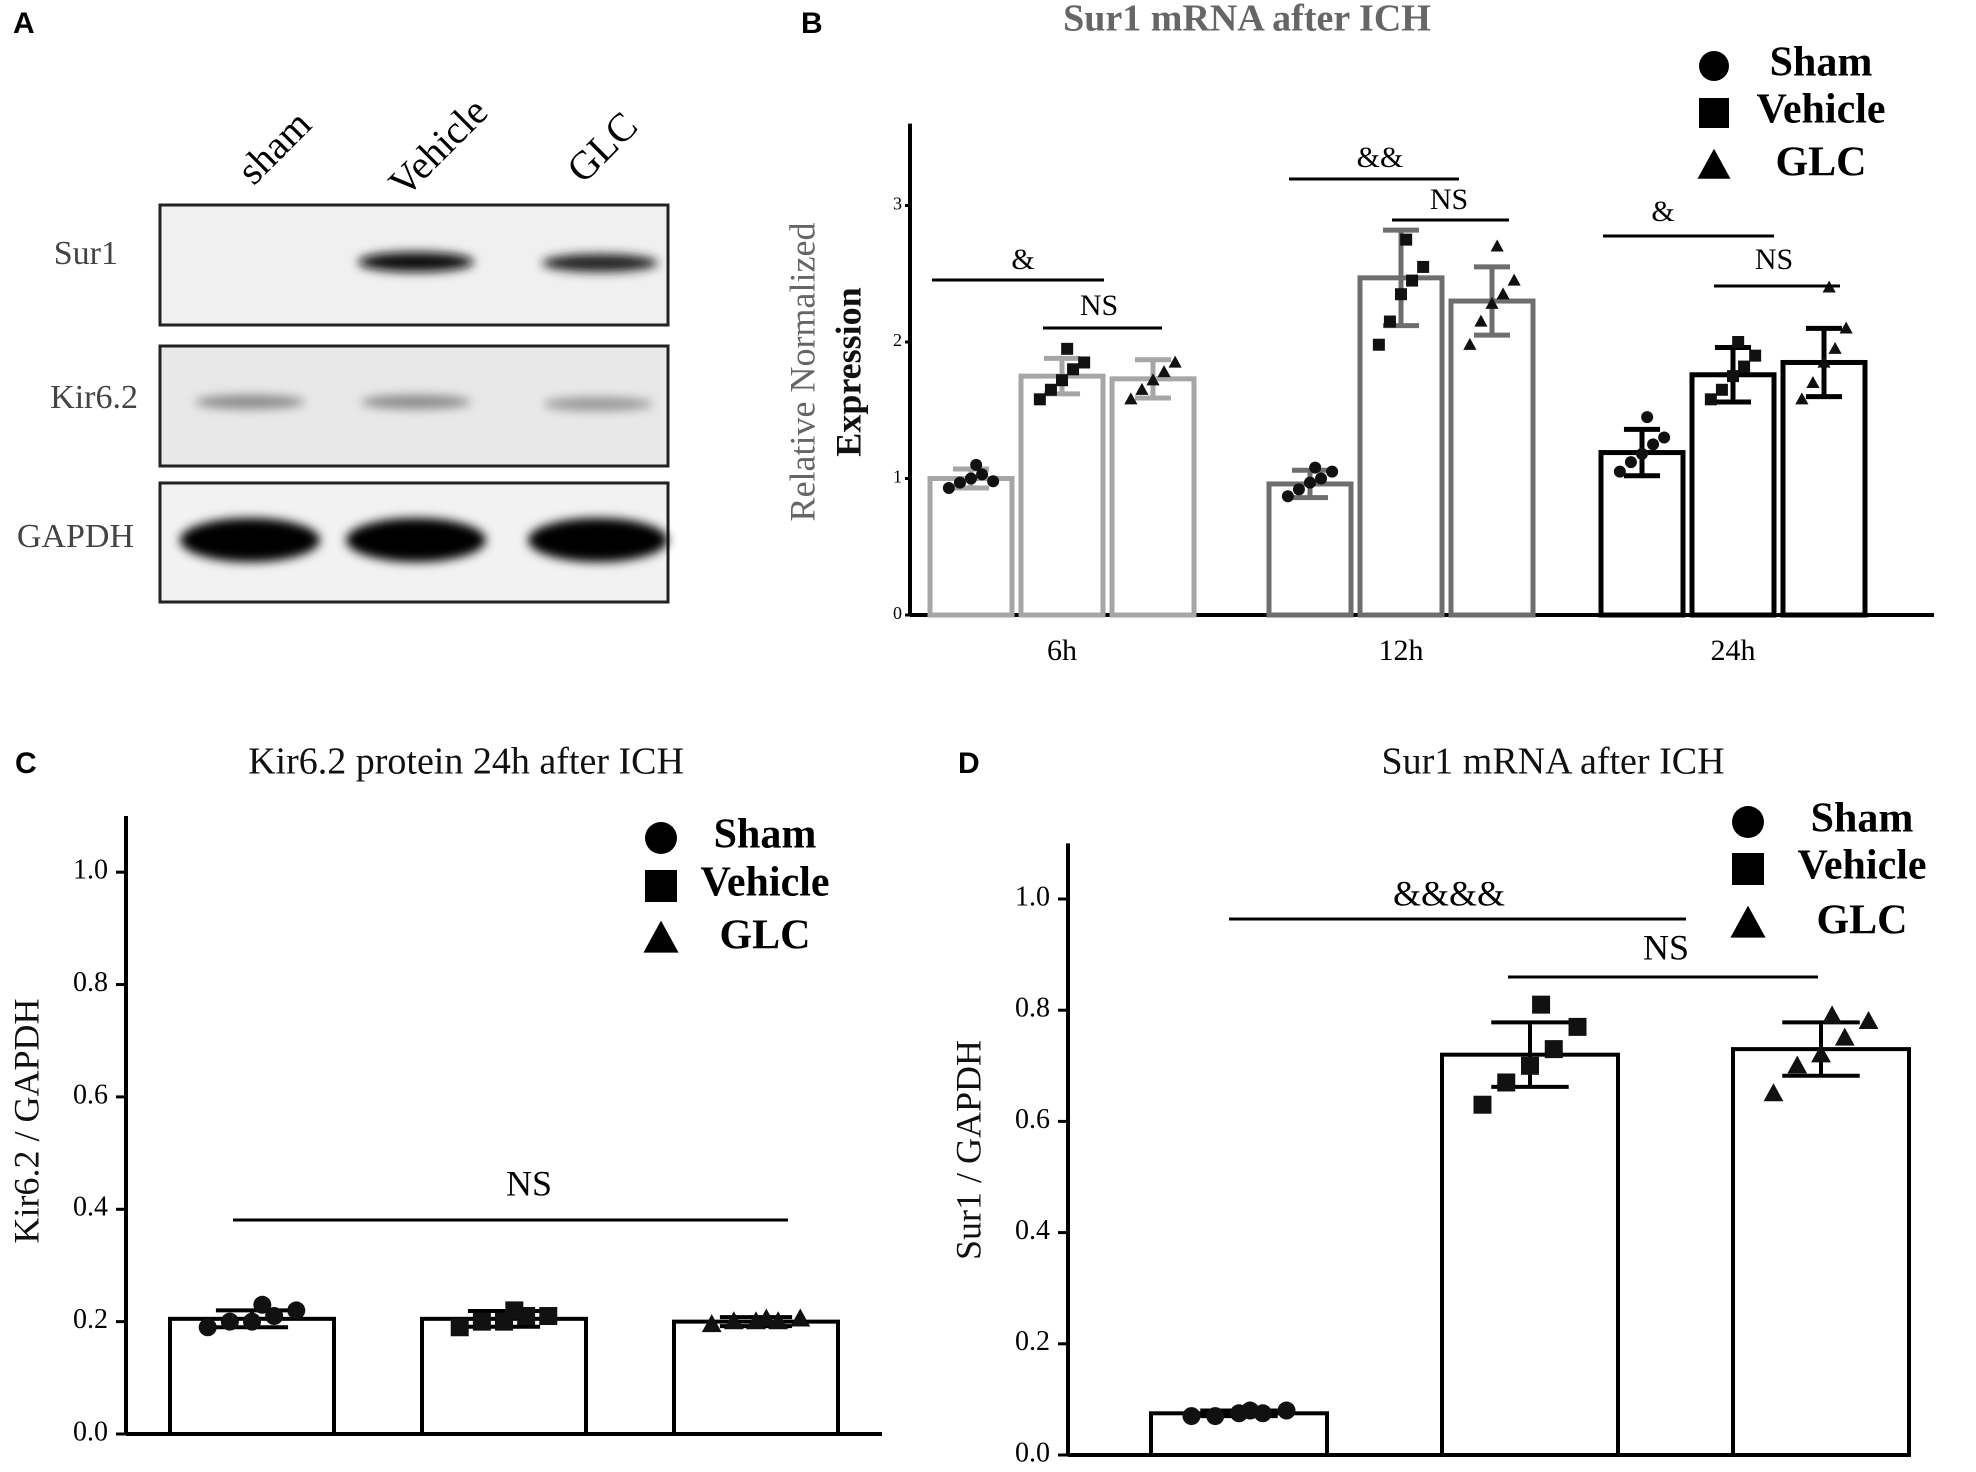  What do you see at coordinates (968, 1150) in the screenshot?
I see `y-axis-label: Sur1 / GAPDH` at bounding box center [968, 1150].